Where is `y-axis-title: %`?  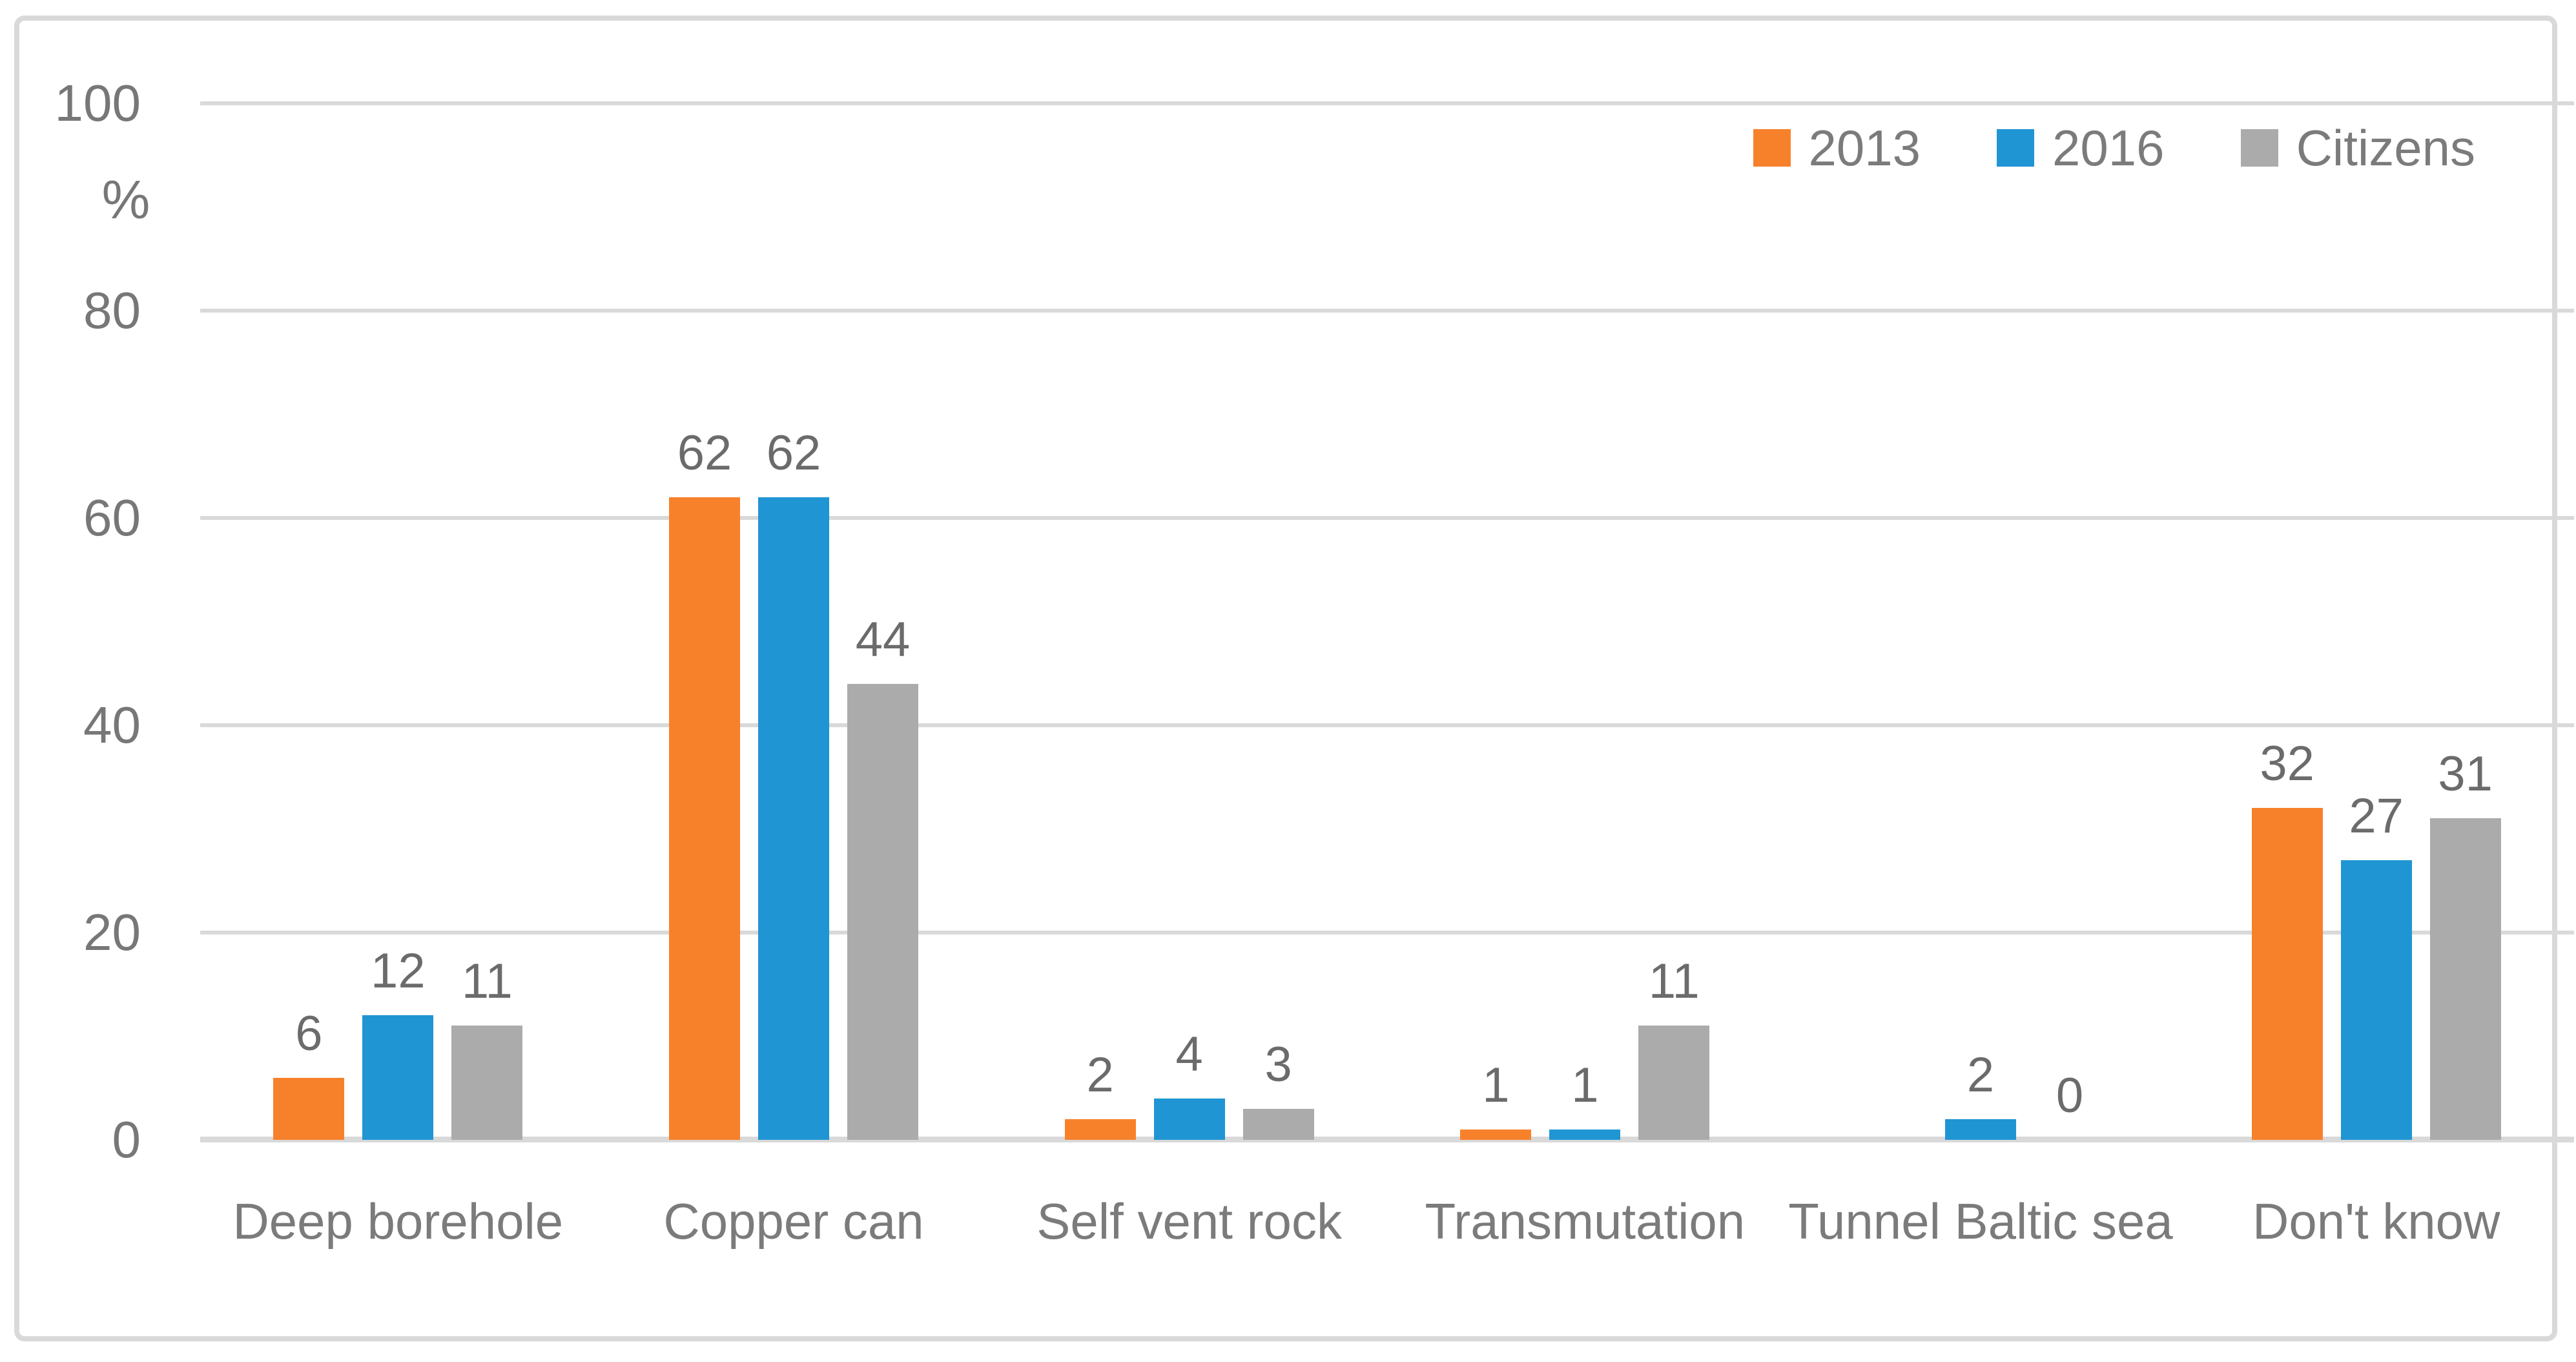
y-axis-title: % is located at coordinates (125, 199).